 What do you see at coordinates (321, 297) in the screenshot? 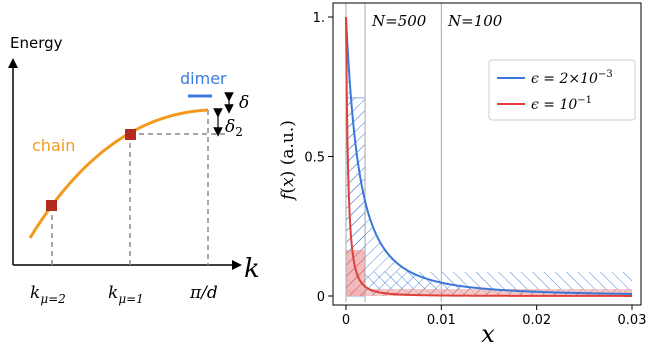
I see `y-tick-label-0: 0` at bounding box center [321, 297].